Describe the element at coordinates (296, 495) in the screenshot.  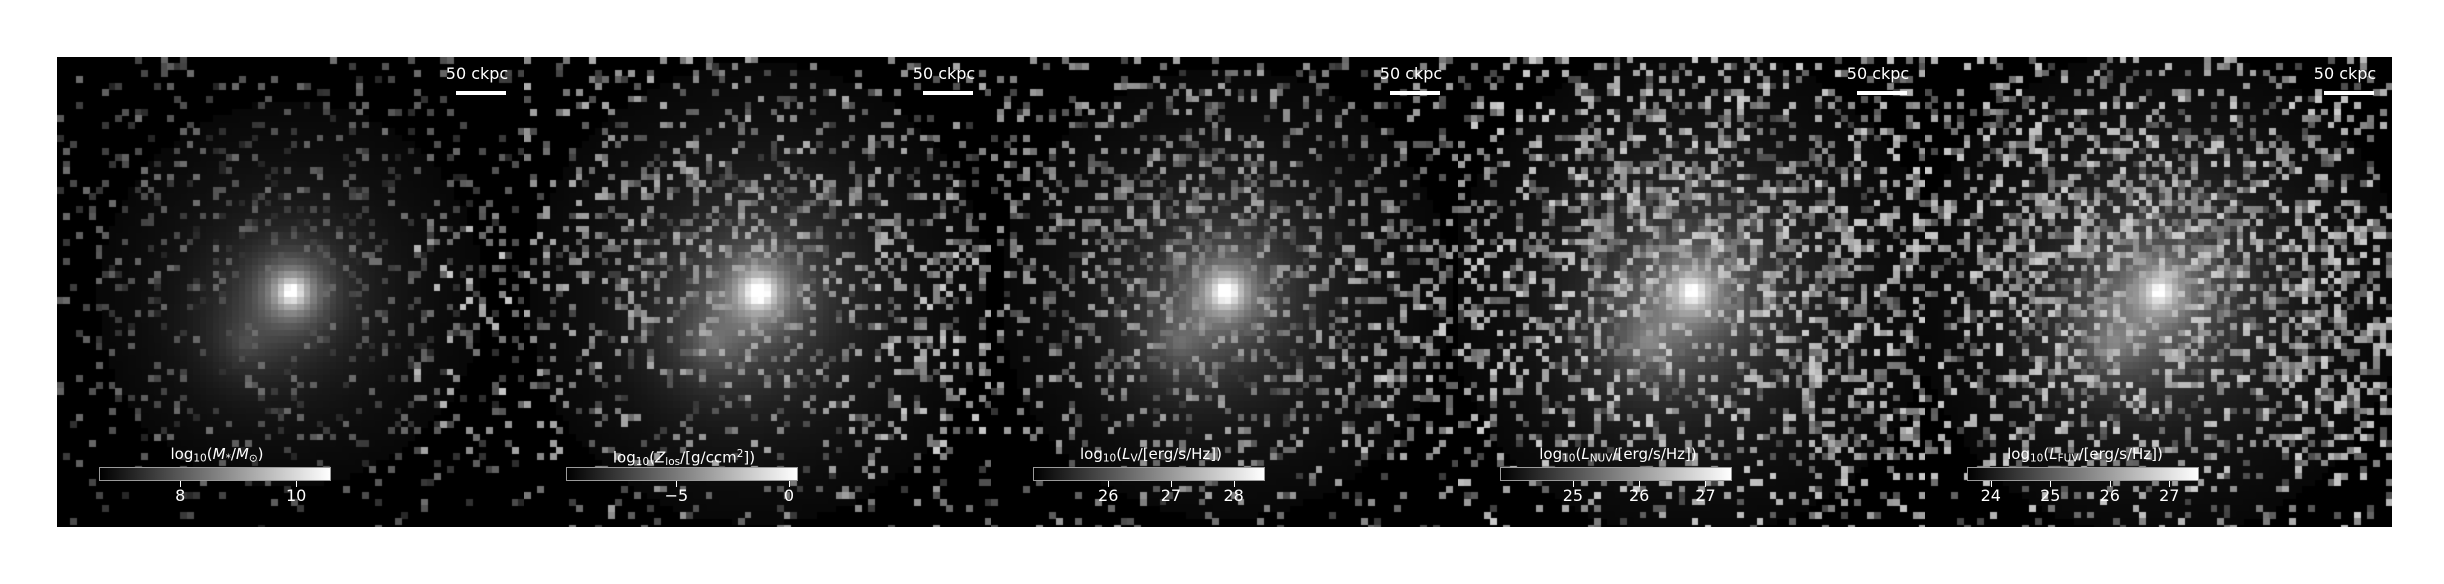
I see `colorbar-tick-label: 10` at that location.